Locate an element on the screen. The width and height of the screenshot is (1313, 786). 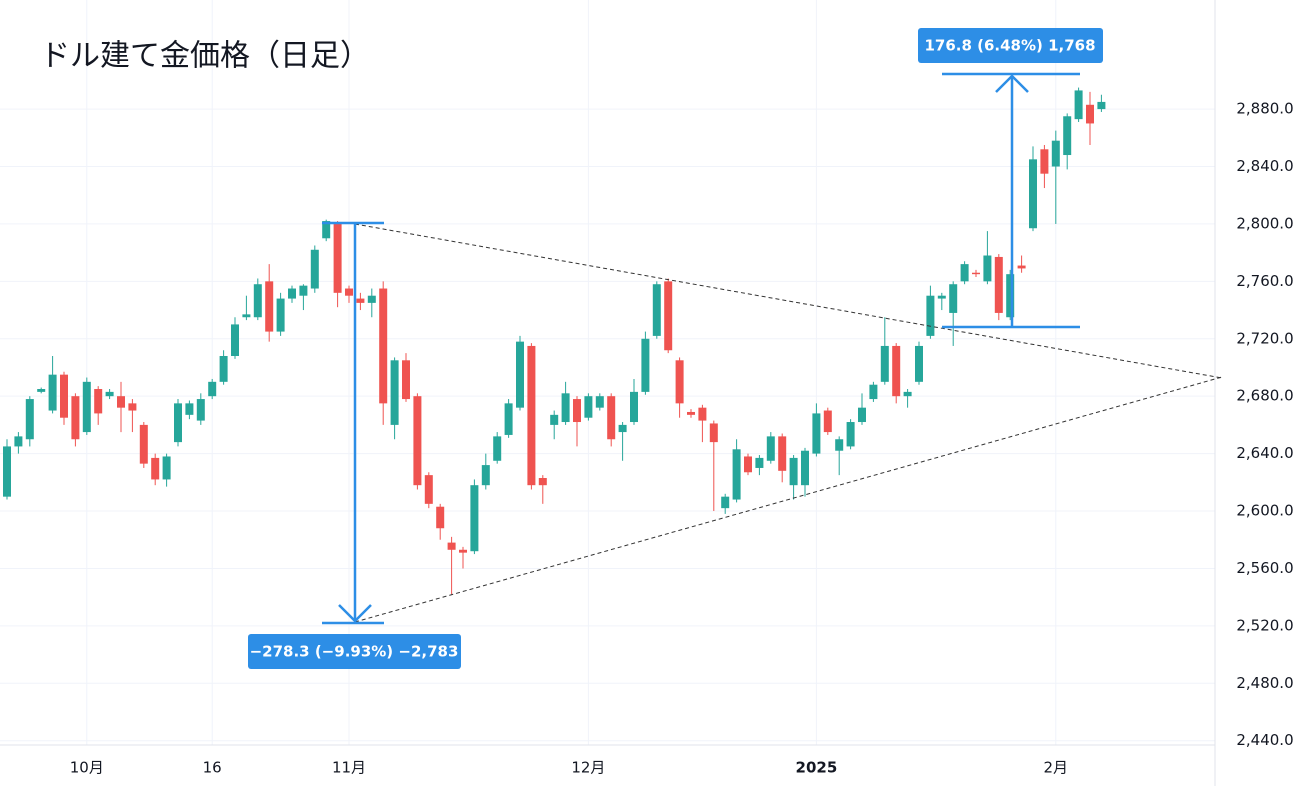
y-tick-label: 2,680.0 is located at coordinates (1264, 396).